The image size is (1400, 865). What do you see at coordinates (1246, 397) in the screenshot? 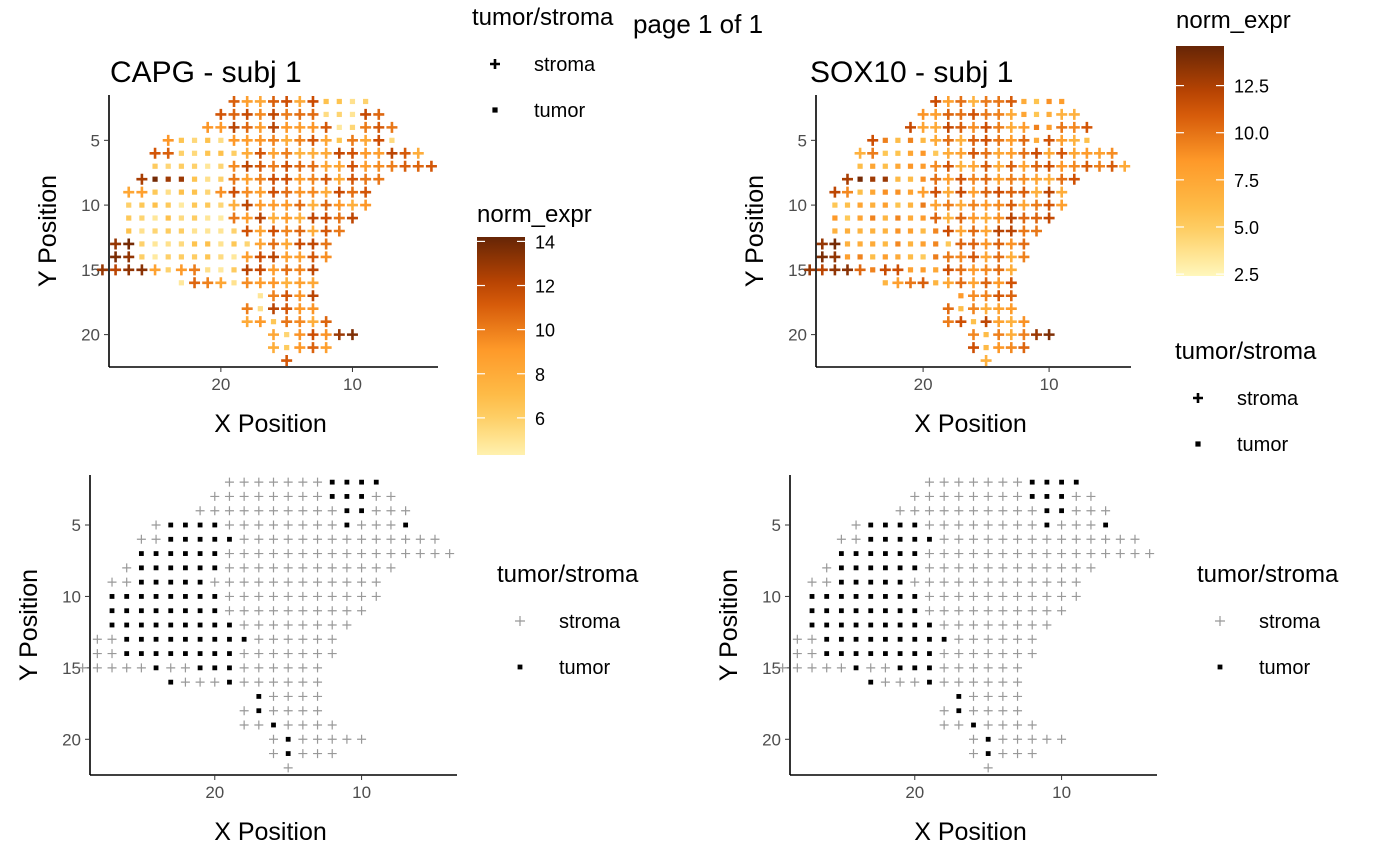
I see `shape-legend: tumor/stroma stroma tumor` at bounding box center [1246, 397].